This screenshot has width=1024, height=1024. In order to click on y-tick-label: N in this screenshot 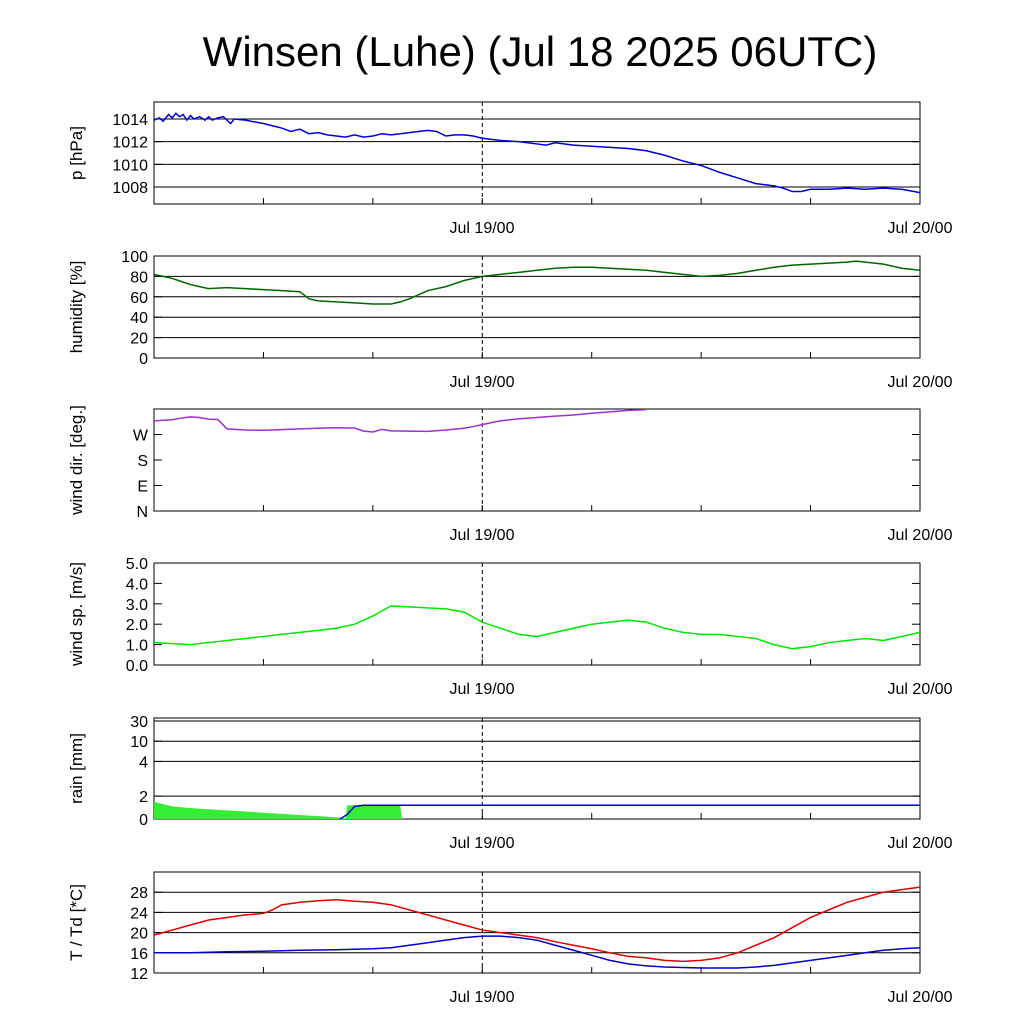, I will do `click(142, 512)`.